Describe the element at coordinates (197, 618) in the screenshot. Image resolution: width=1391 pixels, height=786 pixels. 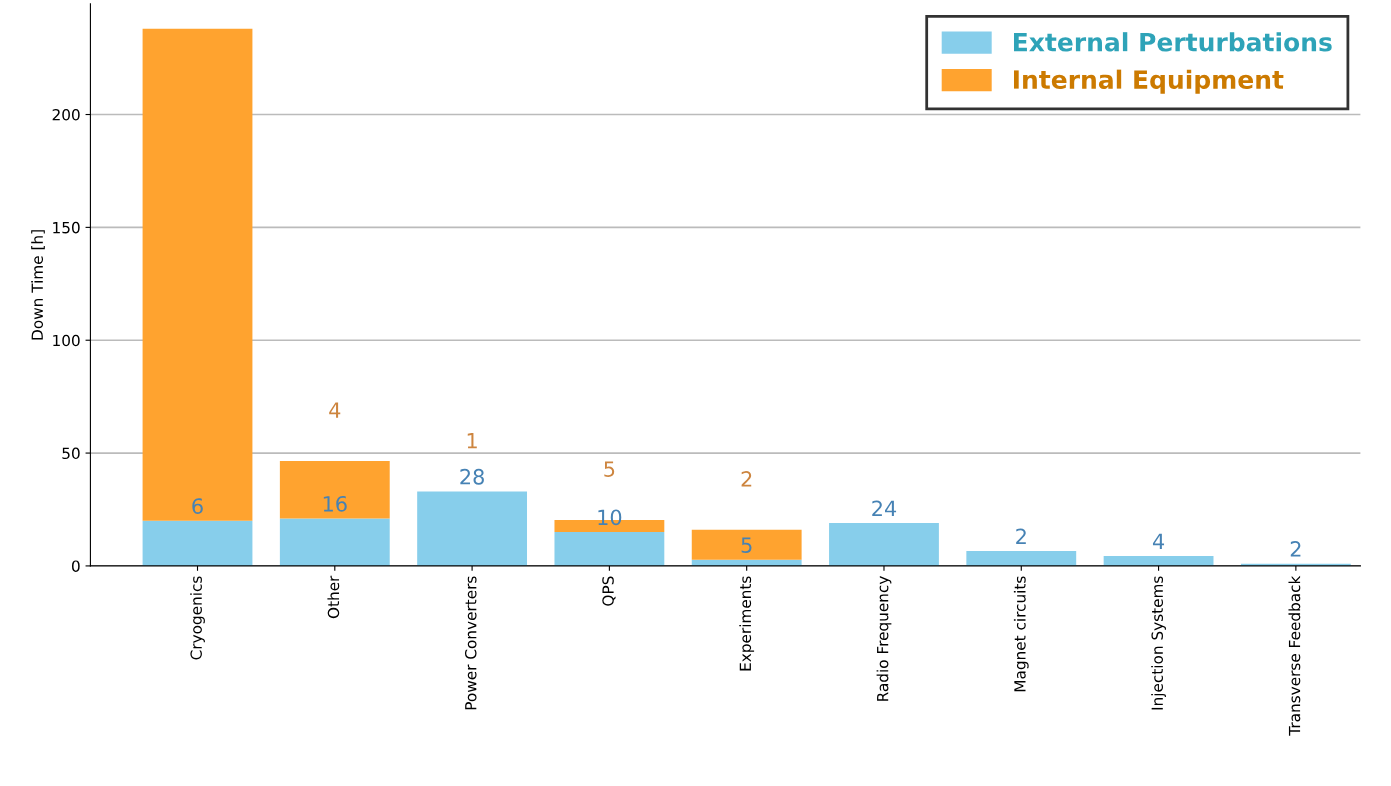
I see `x-tick-label: Cryogenics` at that location.